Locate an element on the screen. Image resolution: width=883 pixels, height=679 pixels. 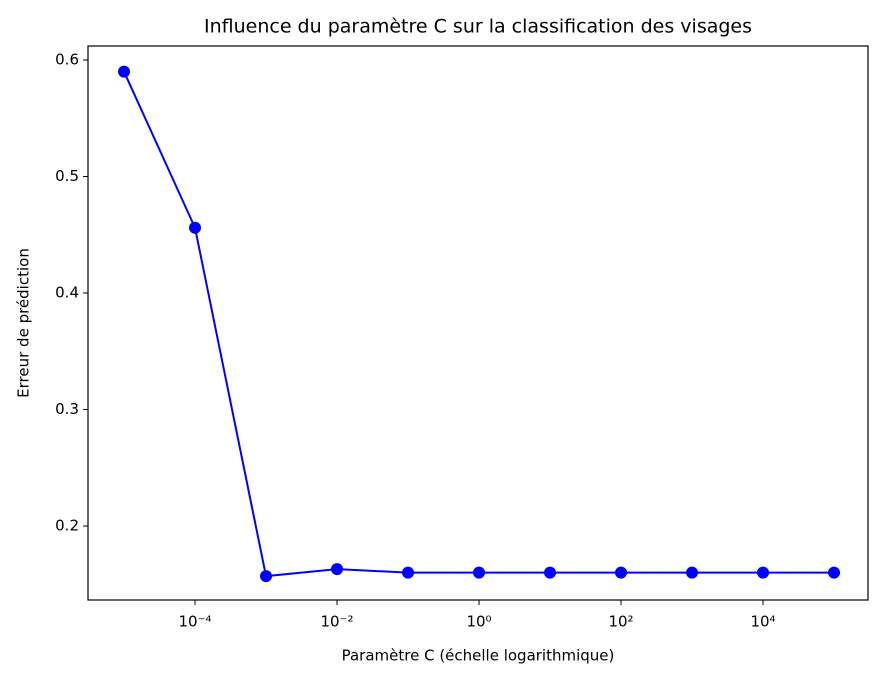
x-axis-label: Paramètre C (échelle logarithmique) is located at coordinates (478, 656).